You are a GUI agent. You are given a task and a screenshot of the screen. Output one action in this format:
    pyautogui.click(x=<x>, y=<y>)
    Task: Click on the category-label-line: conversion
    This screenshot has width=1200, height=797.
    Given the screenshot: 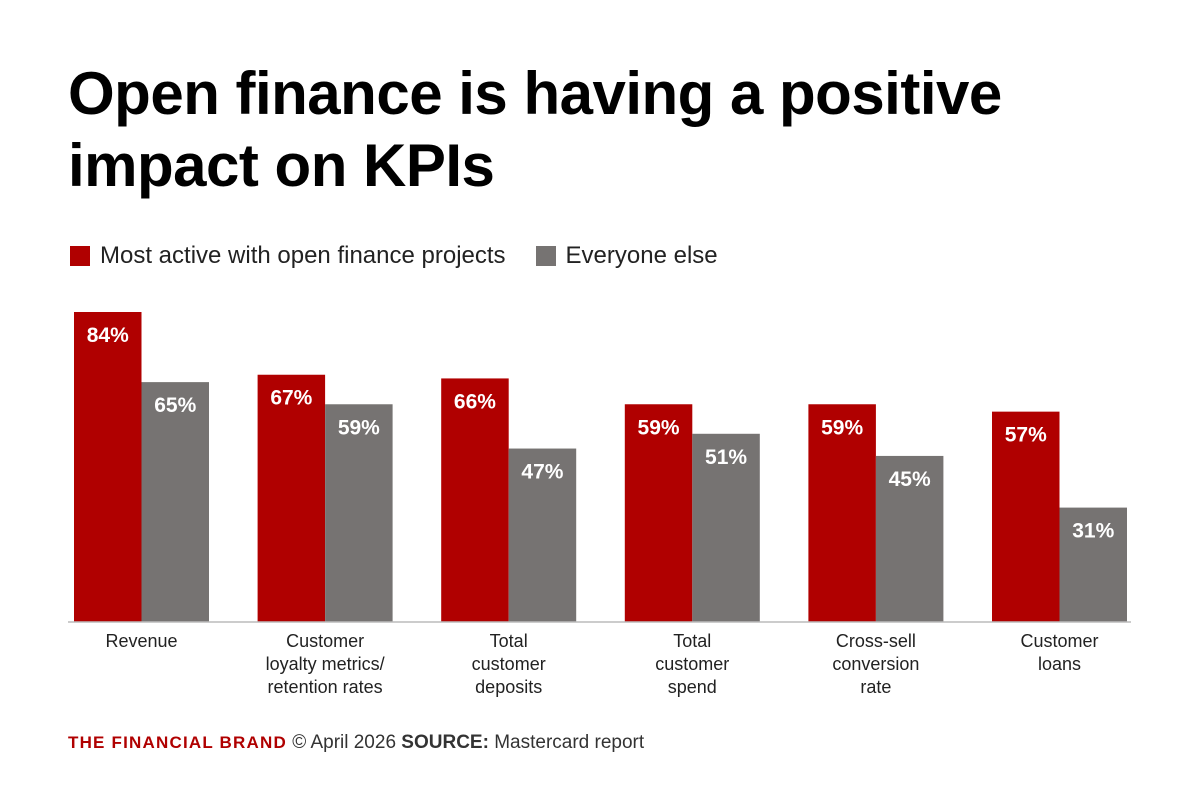 What is the action you would take?
    pyautogui.click(x=875, y=664)
    